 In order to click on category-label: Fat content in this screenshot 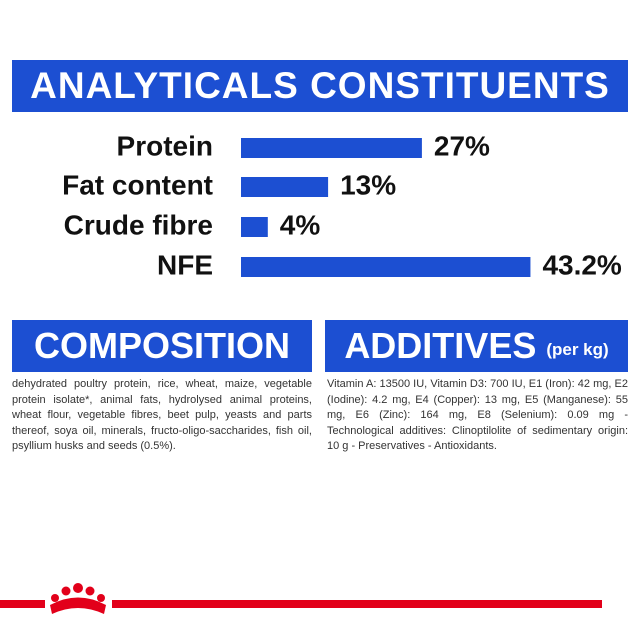, I will do `click(137, 184)`.